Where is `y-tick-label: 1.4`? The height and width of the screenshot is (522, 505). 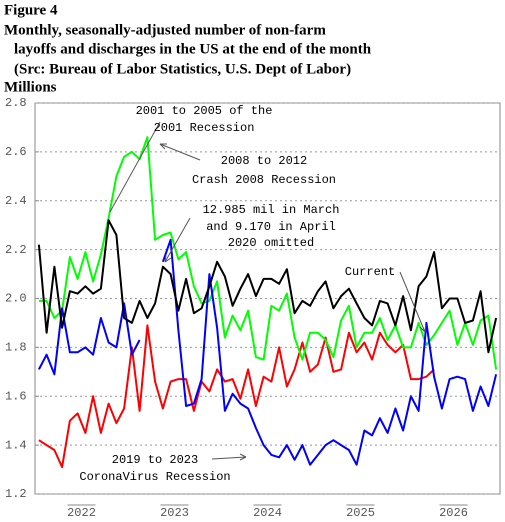 y-tick-label: 1.4 is located at coordinates (16, 445).